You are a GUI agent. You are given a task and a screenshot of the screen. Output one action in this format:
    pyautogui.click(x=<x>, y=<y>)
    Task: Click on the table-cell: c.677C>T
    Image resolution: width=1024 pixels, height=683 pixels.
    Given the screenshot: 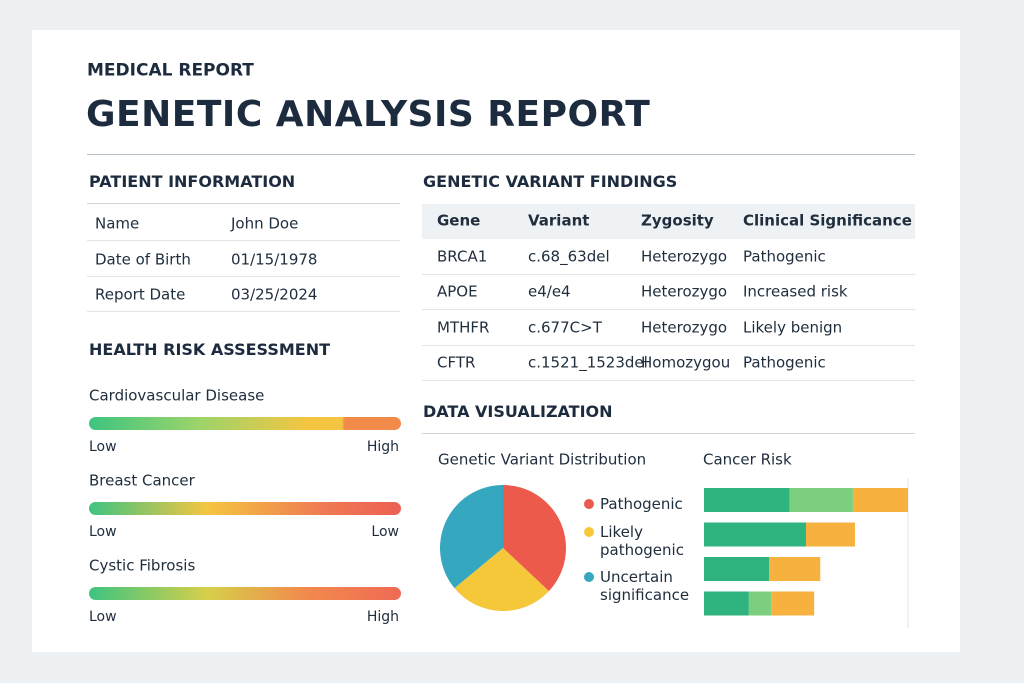 What is the action you would take?
    pyautogui.click(x=565, y=327)
    